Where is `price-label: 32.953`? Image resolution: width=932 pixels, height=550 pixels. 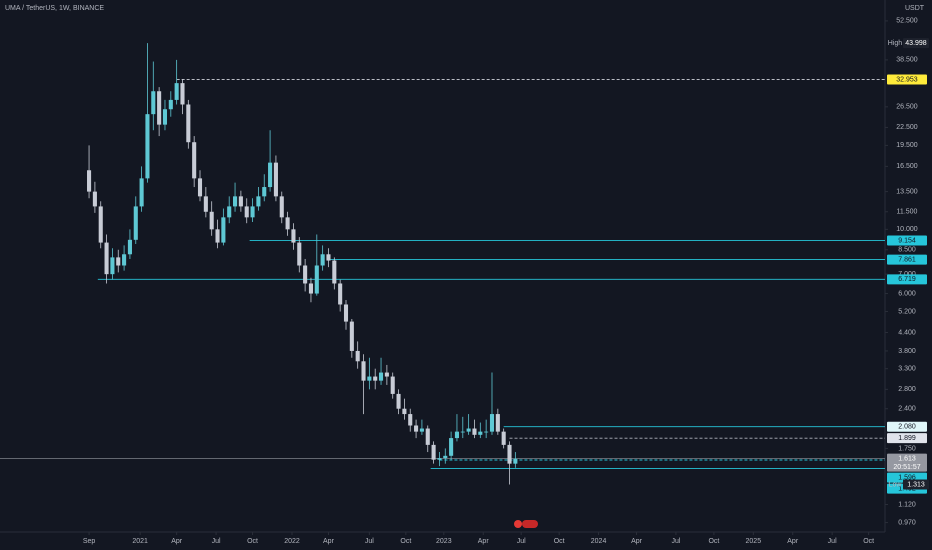
price-label: 32.953 is located at coordinates (907, 79).